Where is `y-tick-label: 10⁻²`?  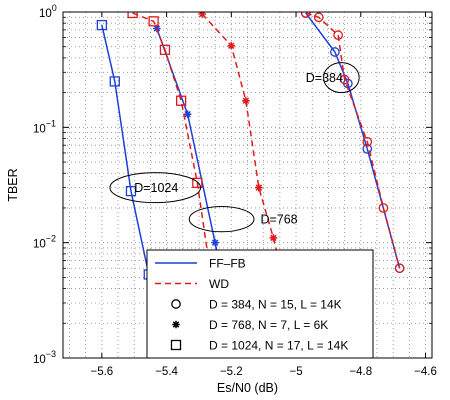 y-tick-label: 10⁻² is located at coordinates (44, 242).